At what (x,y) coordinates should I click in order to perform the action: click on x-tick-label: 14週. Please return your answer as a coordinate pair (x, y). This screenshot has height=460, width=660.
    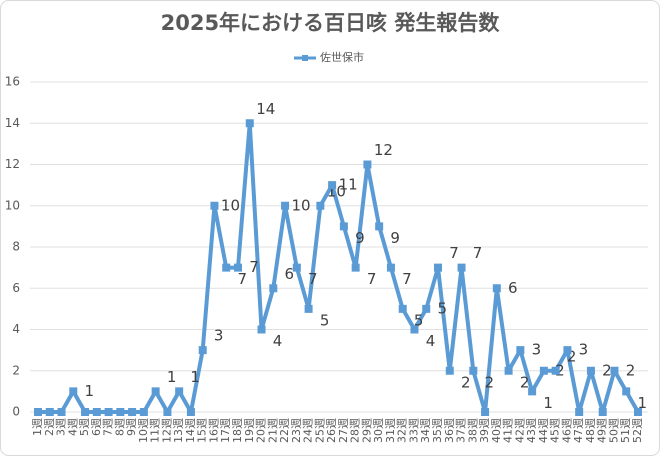
    Looking at the image, I should click on (190, 430).